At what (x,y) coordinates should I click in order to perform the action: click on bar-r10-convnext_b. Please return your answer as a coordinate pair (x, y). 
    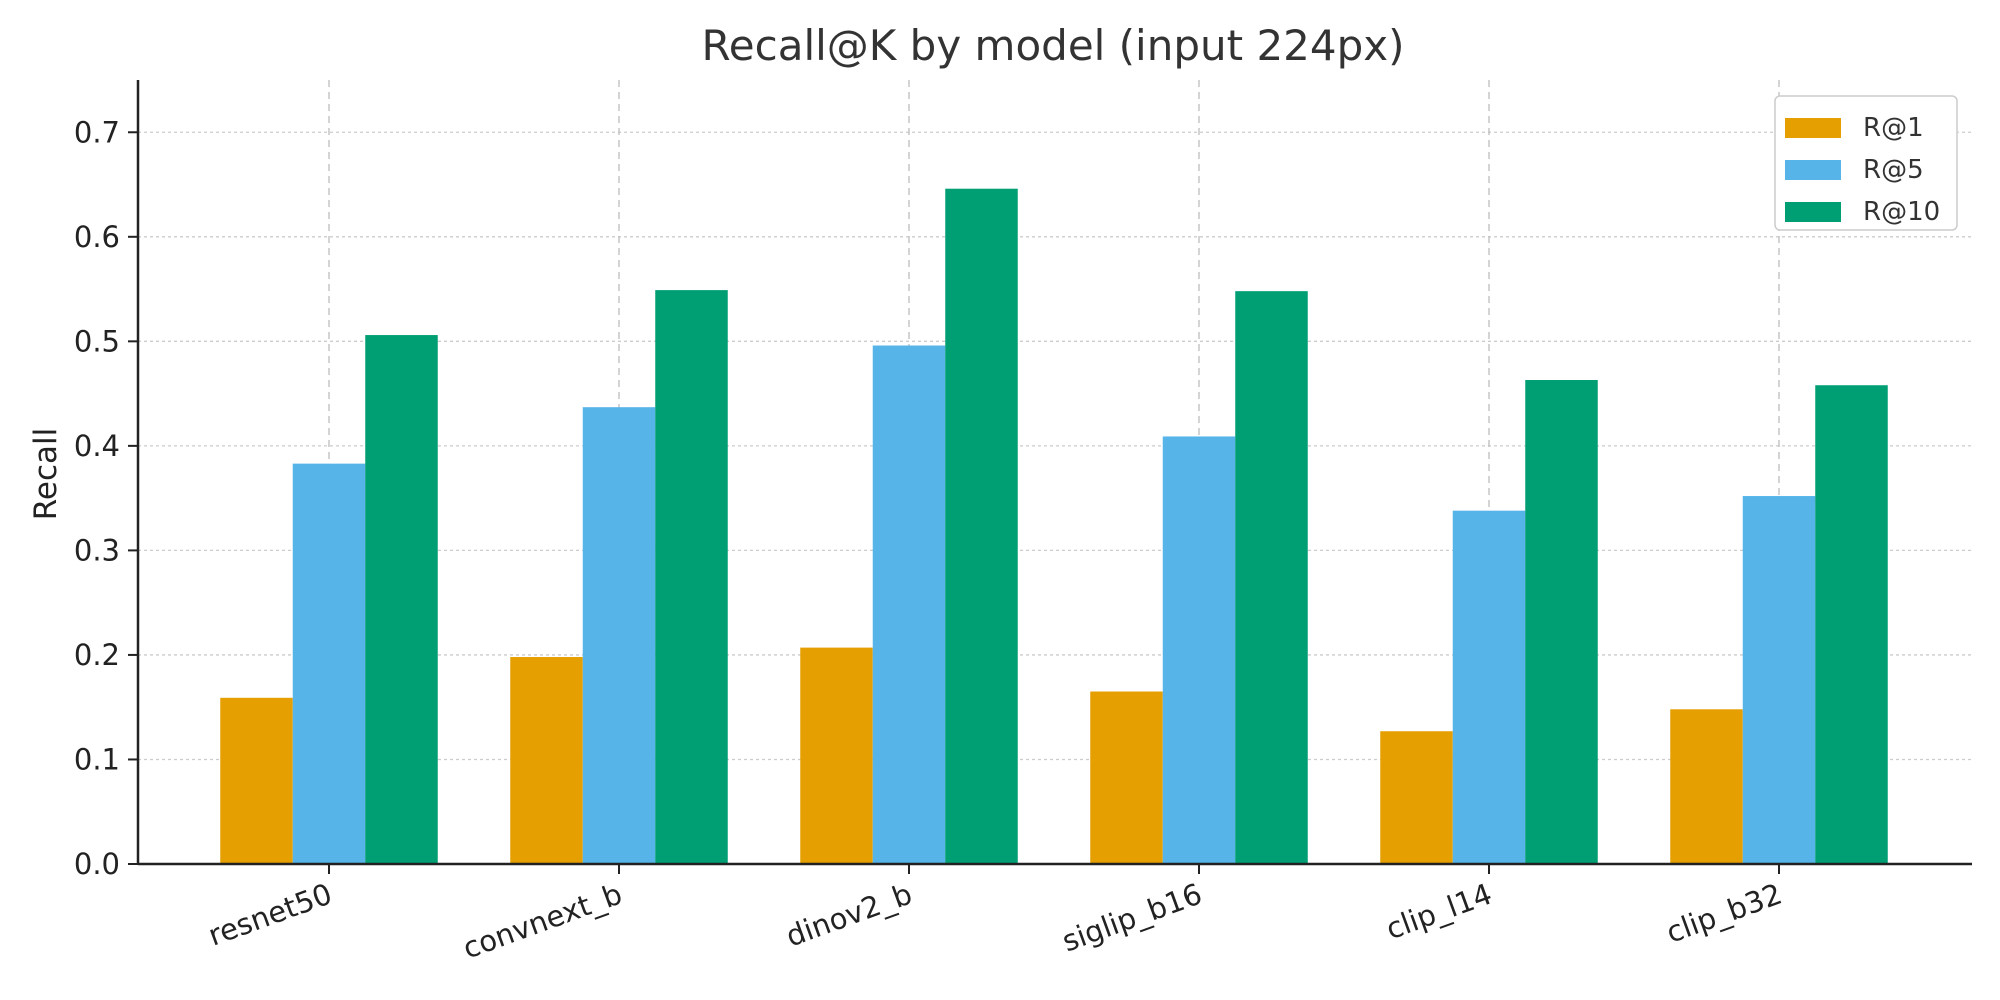
    Looking at the image, I should click on (691, 577).